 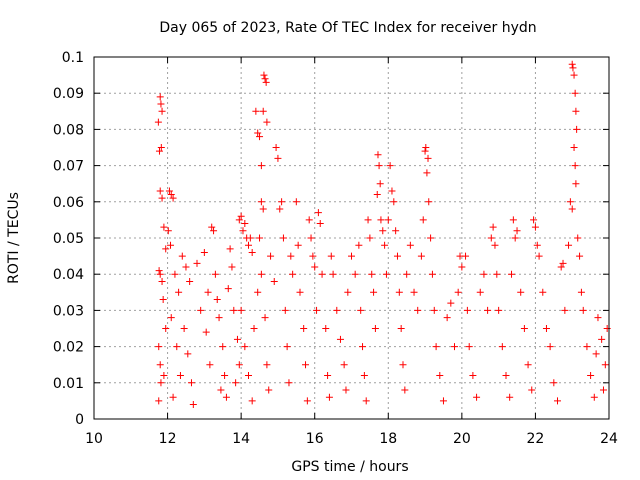 What do you see at coordinates (68, 275) in the screenshot?
I see `y-tick-label: 0.04` at bounding box center [68, 275].